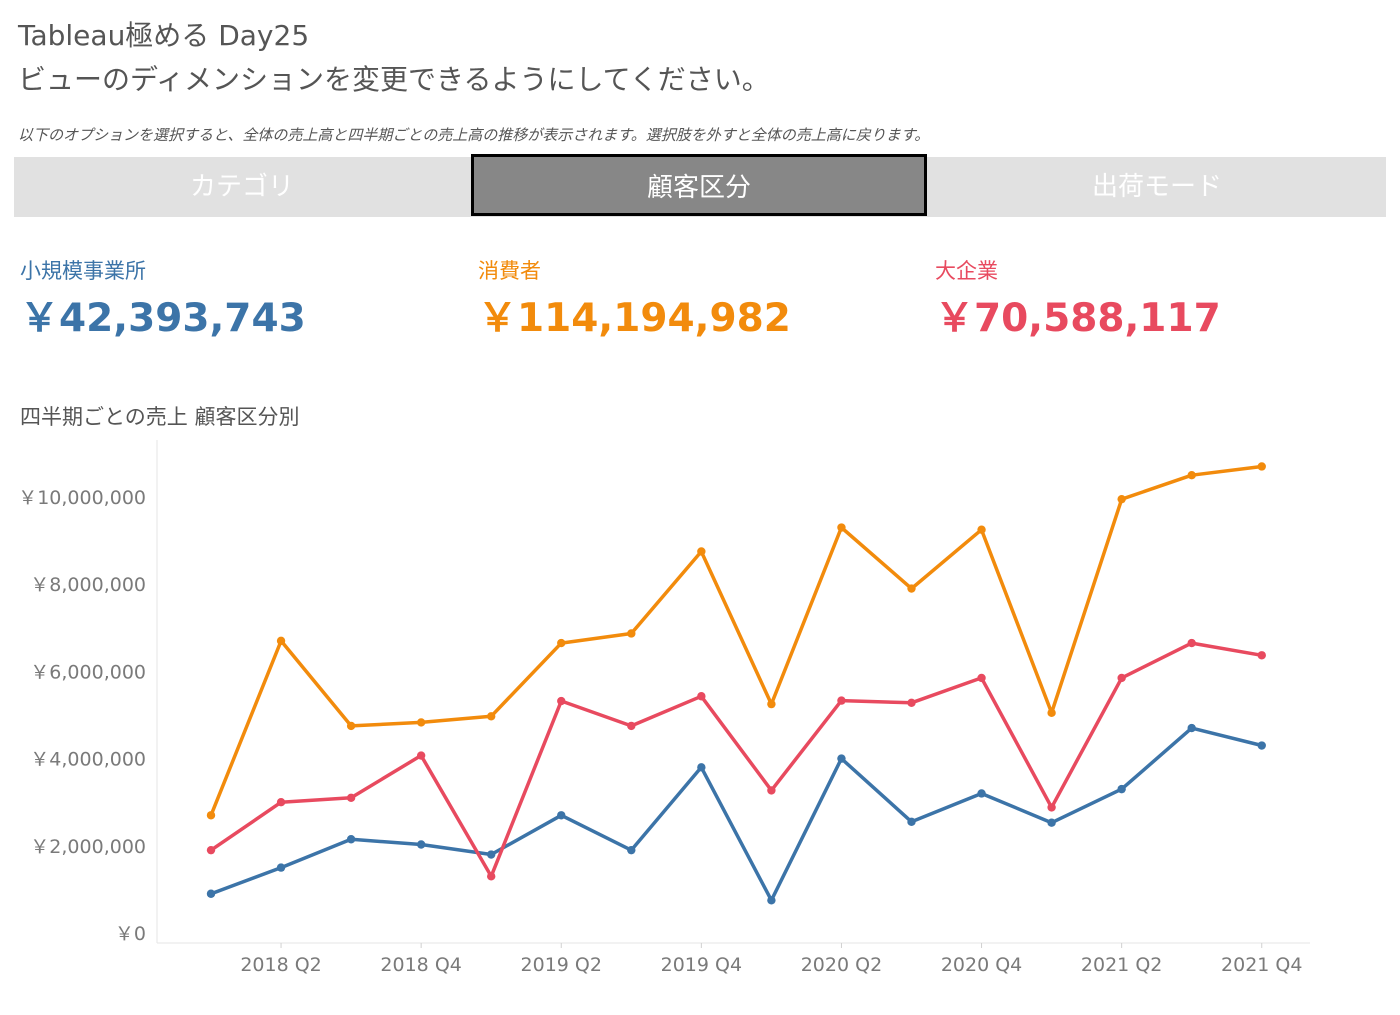 The height and width of the screenshot is (1015, 1400). What do you see at coordinates (420, 965) in the screenshot?
I see `x-tick-label: 2018 Q4` at bounding box center [420, 965].